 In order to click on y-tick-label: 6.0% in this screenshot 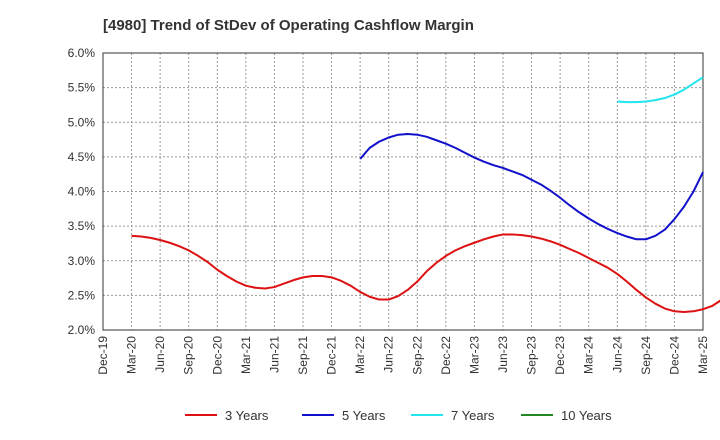, I will do `click(82, 53)`.